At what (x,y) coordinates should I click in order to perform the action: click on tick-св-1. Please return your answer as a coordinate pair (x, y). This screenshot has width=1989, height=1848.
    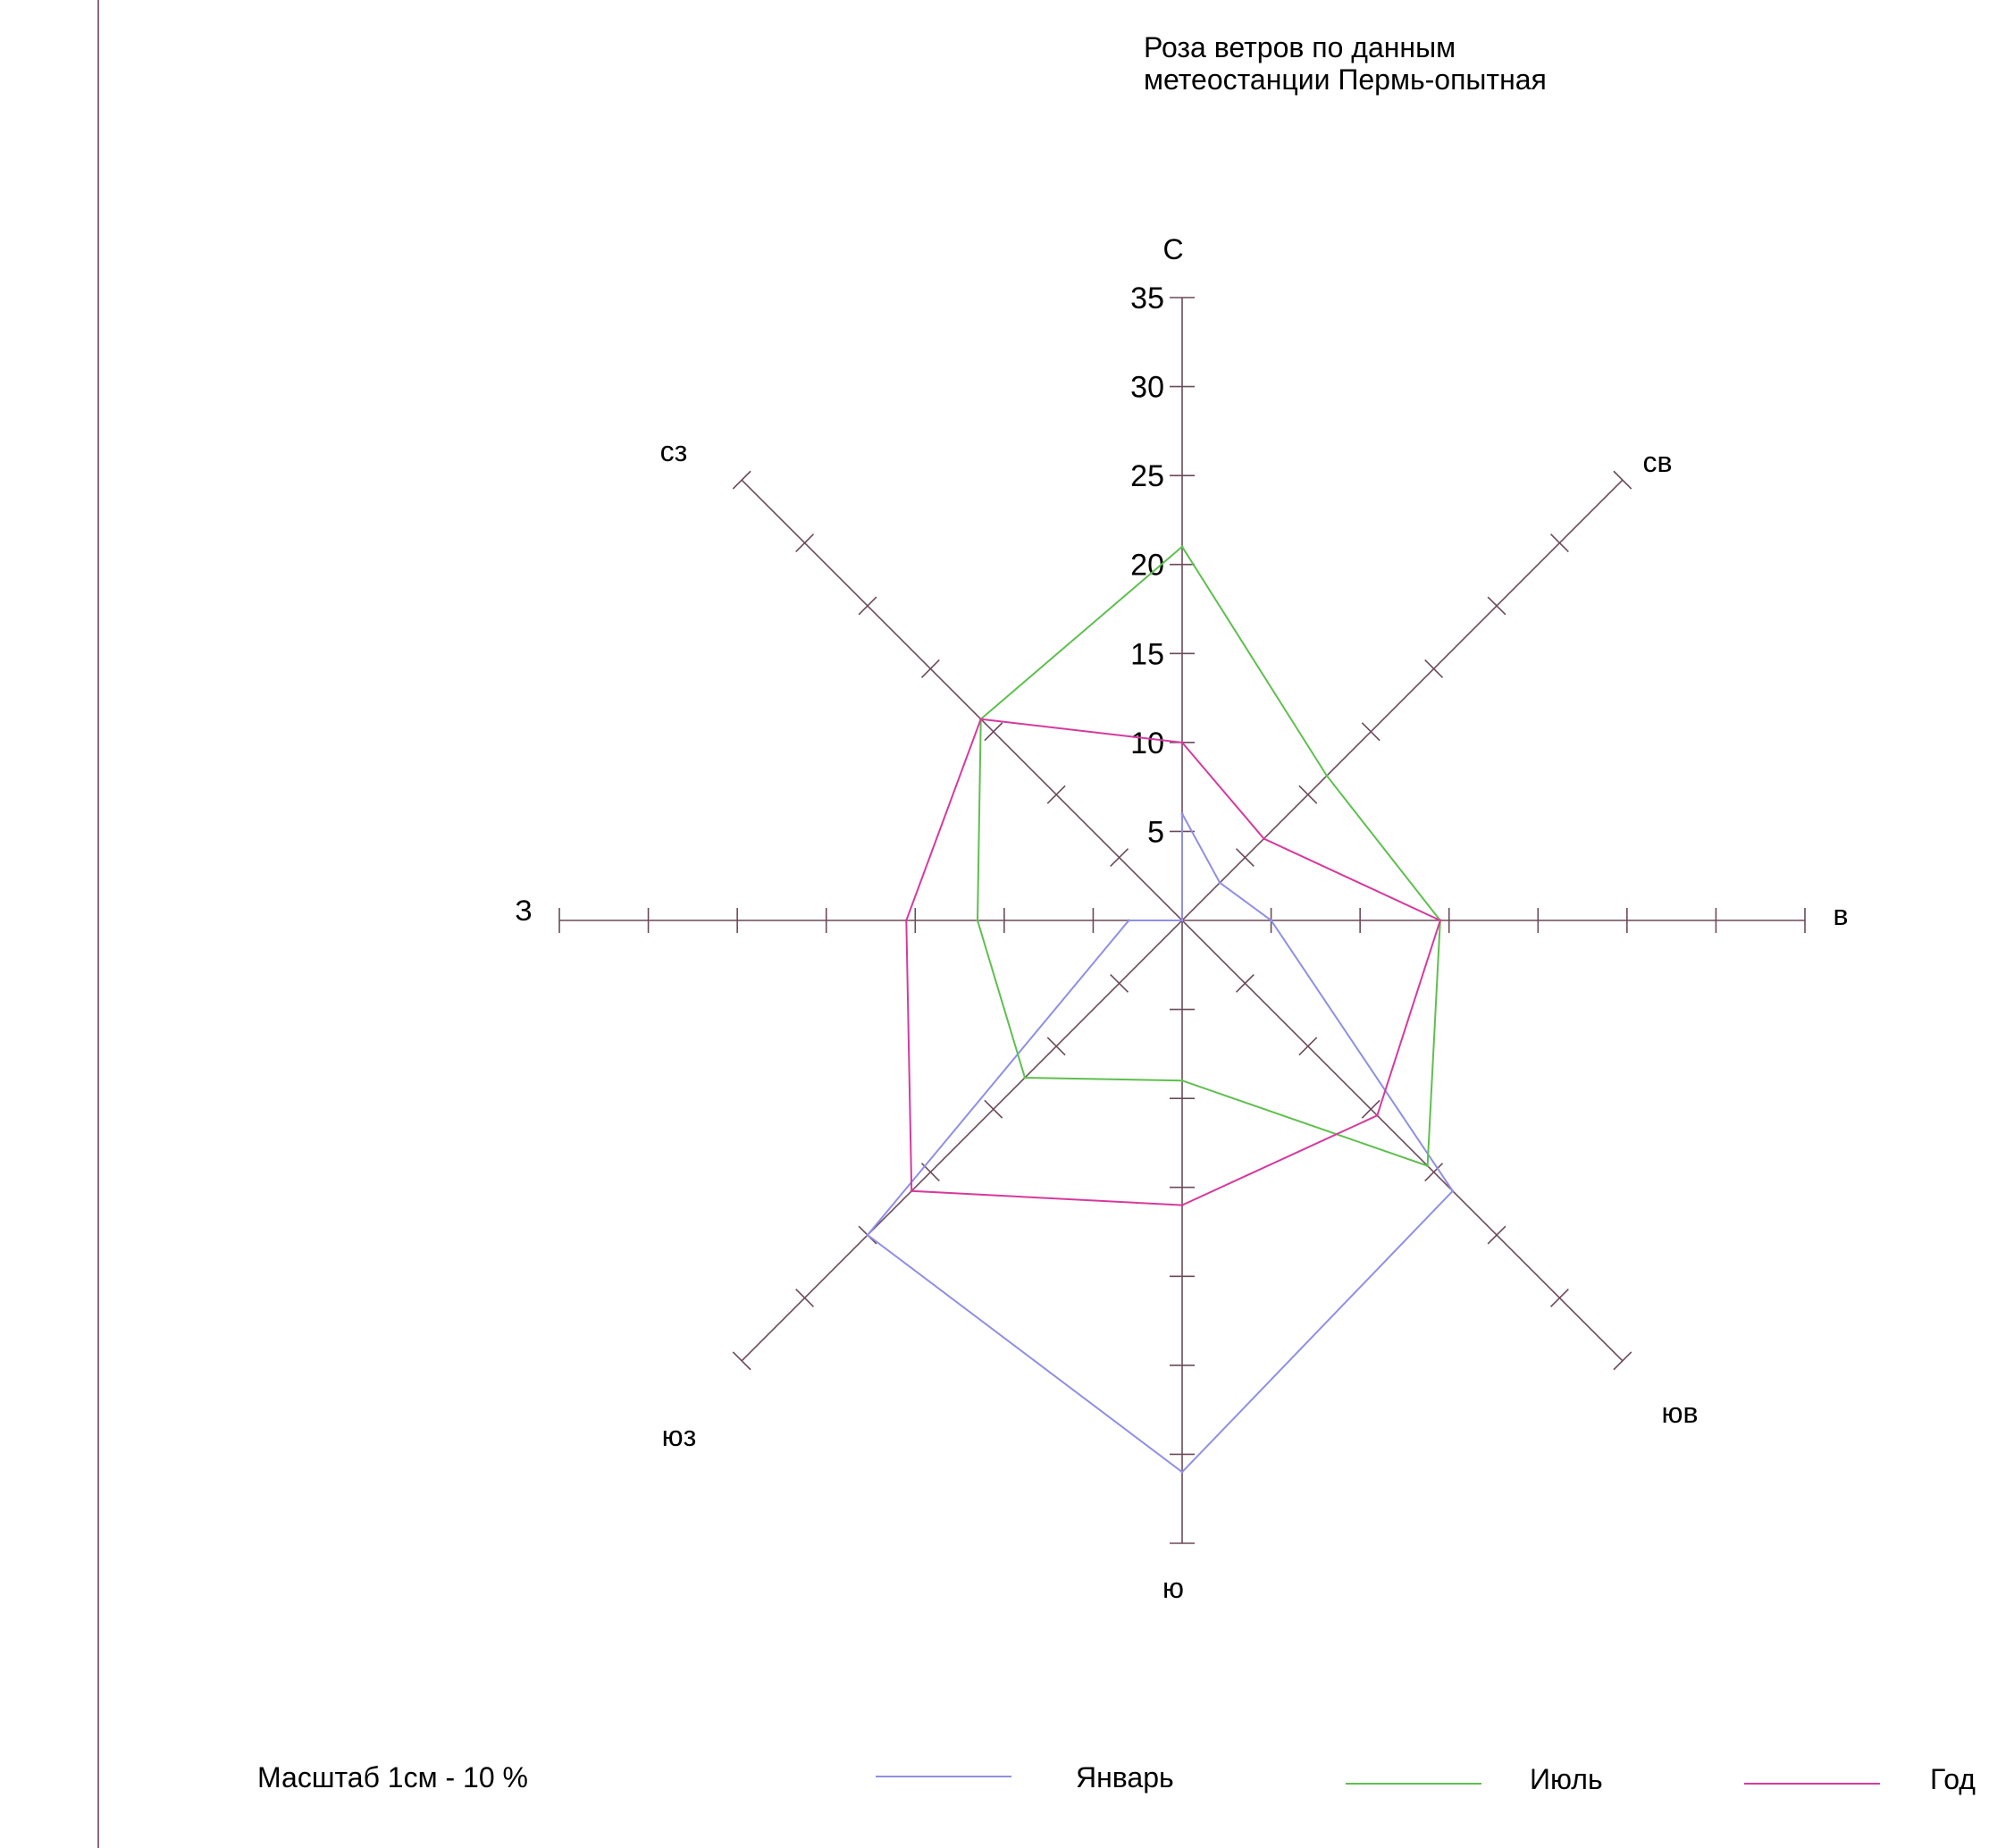
    Looking at the image, I should click on (1245, 858).